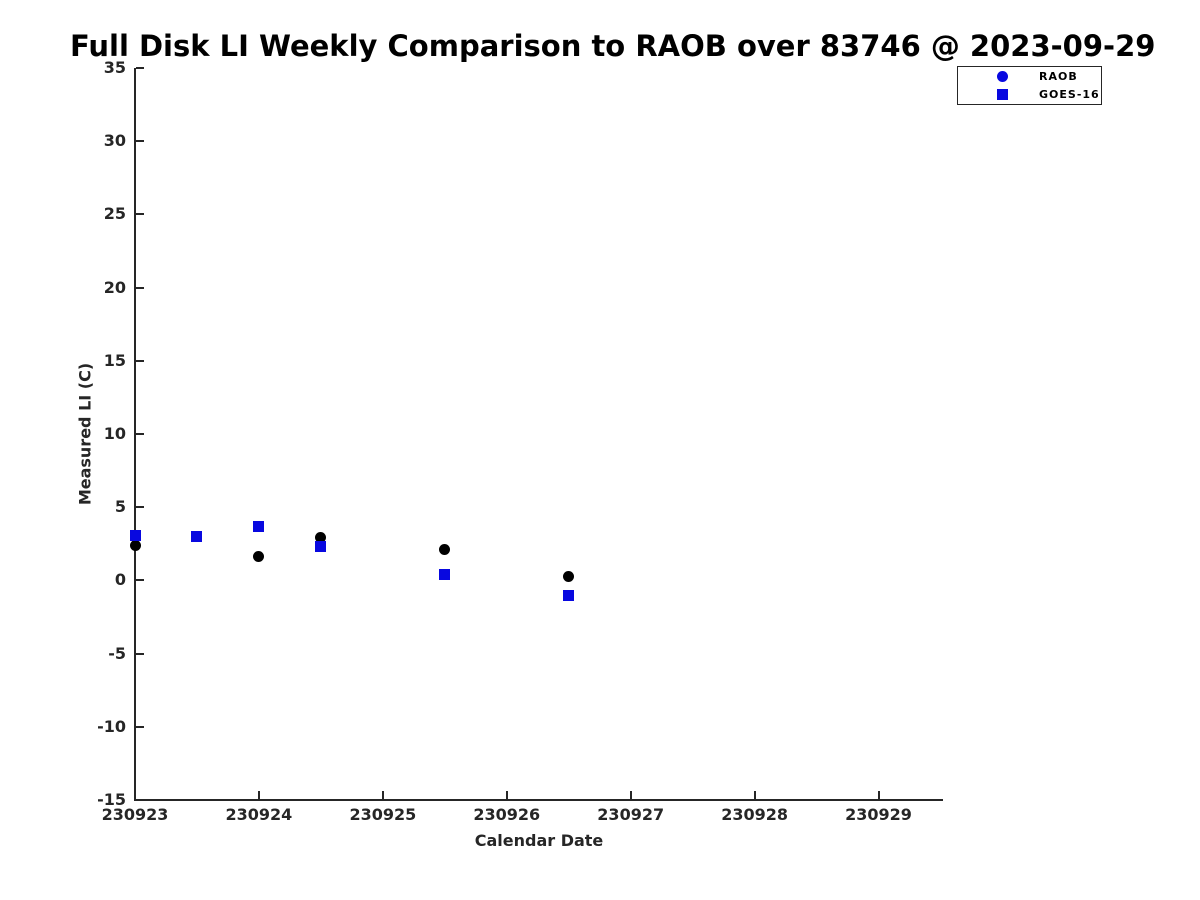 The width and height of the screenshot is (1200, 900). I want to click on y-tick-label: 20, so click(114, 287).